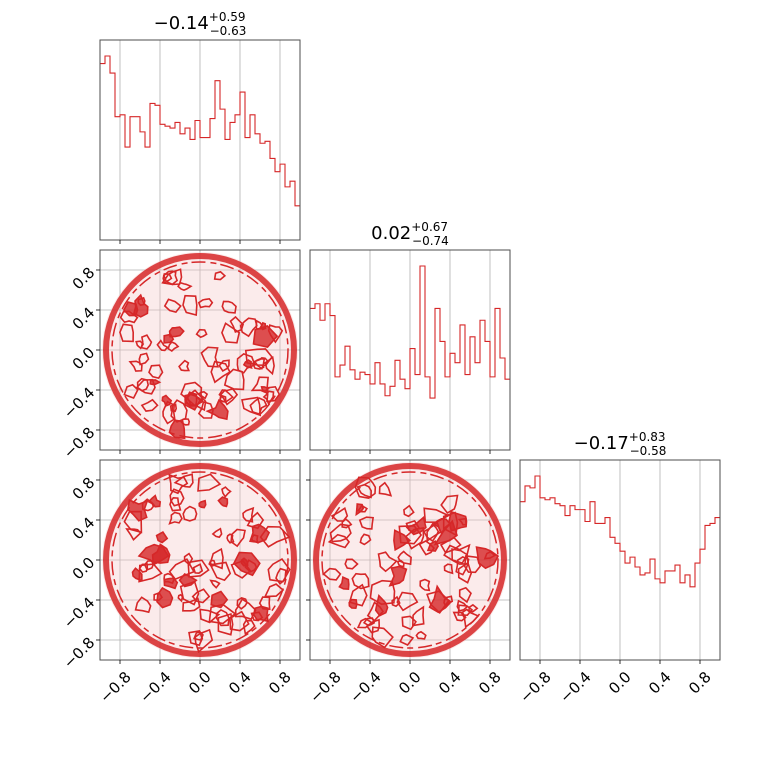 This screenshot has width=760, height=760. I want to click on inner-contour, so click(410, 560).